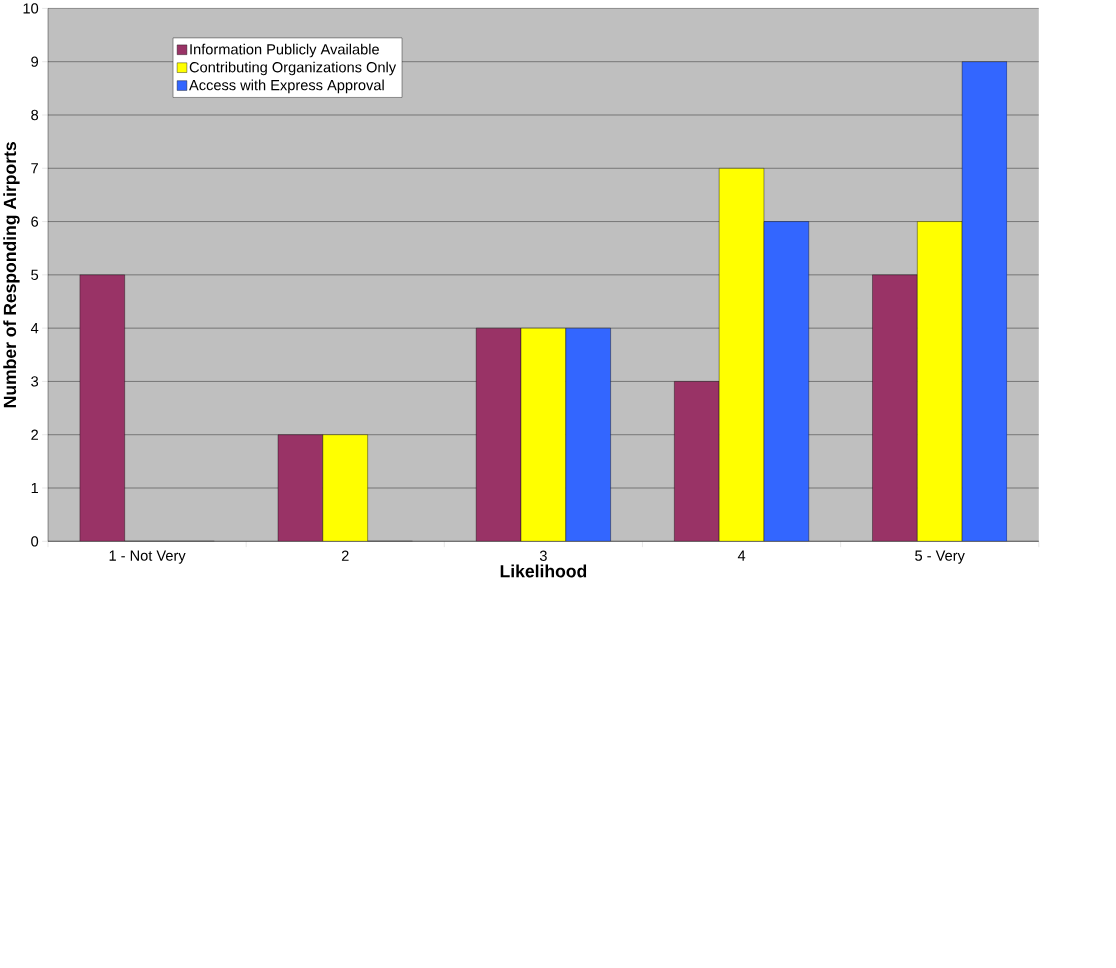 This screenshot has width=1116, height=968. Describe the element at coordinates (35, 115) in the screenshot. I see `y-tick-label: 8` at that location.